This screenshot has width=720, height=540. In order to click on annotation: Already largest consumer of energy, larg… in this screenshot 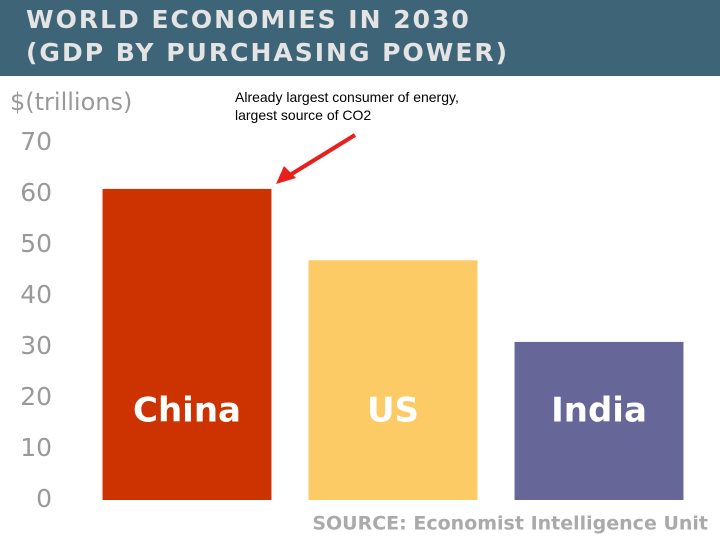, I will do `click(347, 106)`.